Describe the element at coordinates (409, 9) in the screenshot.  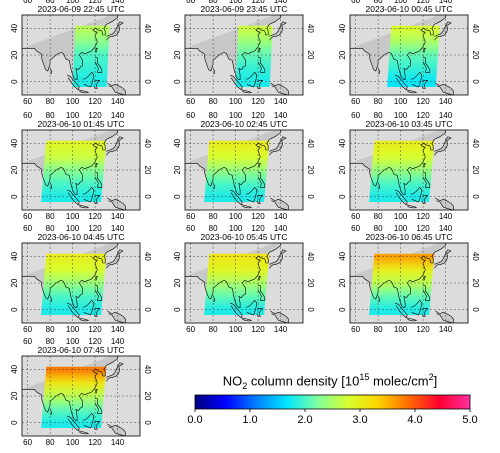
I see `panel-title: 2023-06-10 00:45 UTC` at that location.